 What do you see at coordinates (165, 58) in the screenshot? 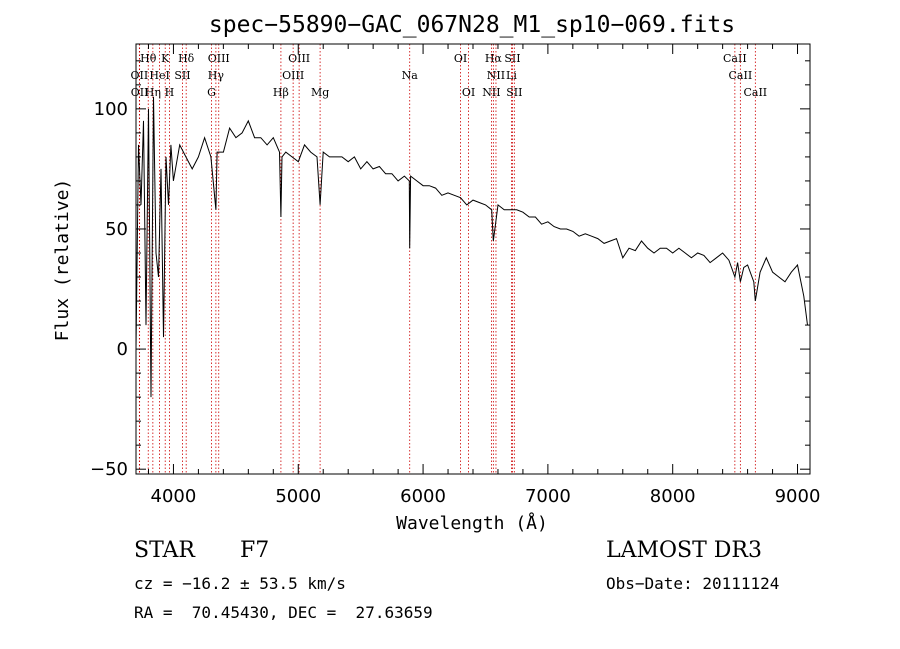
I see `line-label-1: K` at bounding box center [165, 58].